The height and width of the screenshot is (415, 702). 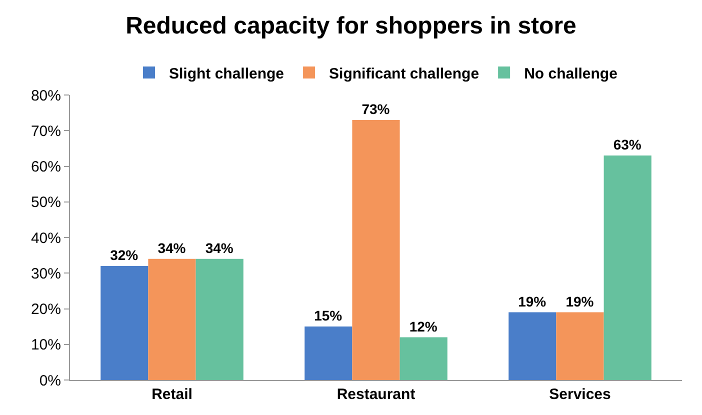 I want to click on y-tick-label: 10%, so click(x=45, y=345).